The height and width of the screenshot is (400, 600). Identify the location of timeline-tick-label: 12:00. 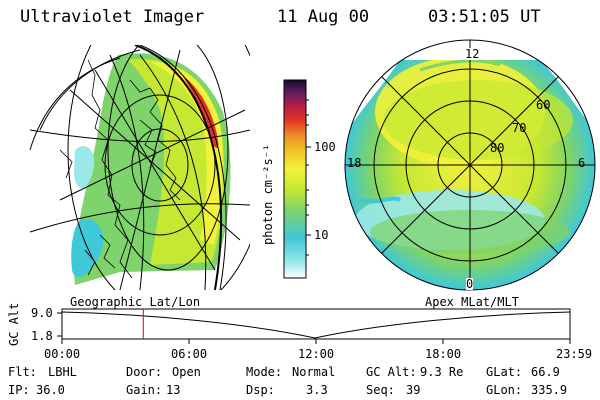
(316, 354).